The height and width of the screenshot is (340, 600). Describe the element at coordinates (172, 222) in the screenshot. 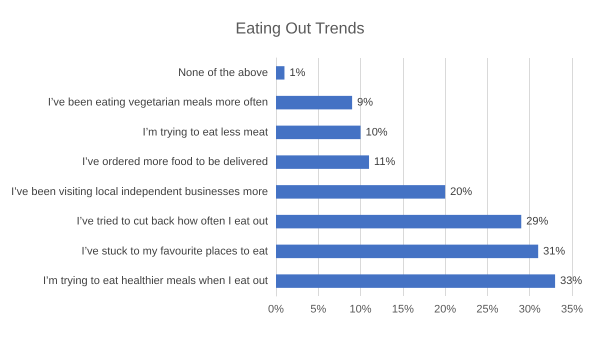

I see `y-tick-label: I’ve tried to cut back how often I eat out` at that location.